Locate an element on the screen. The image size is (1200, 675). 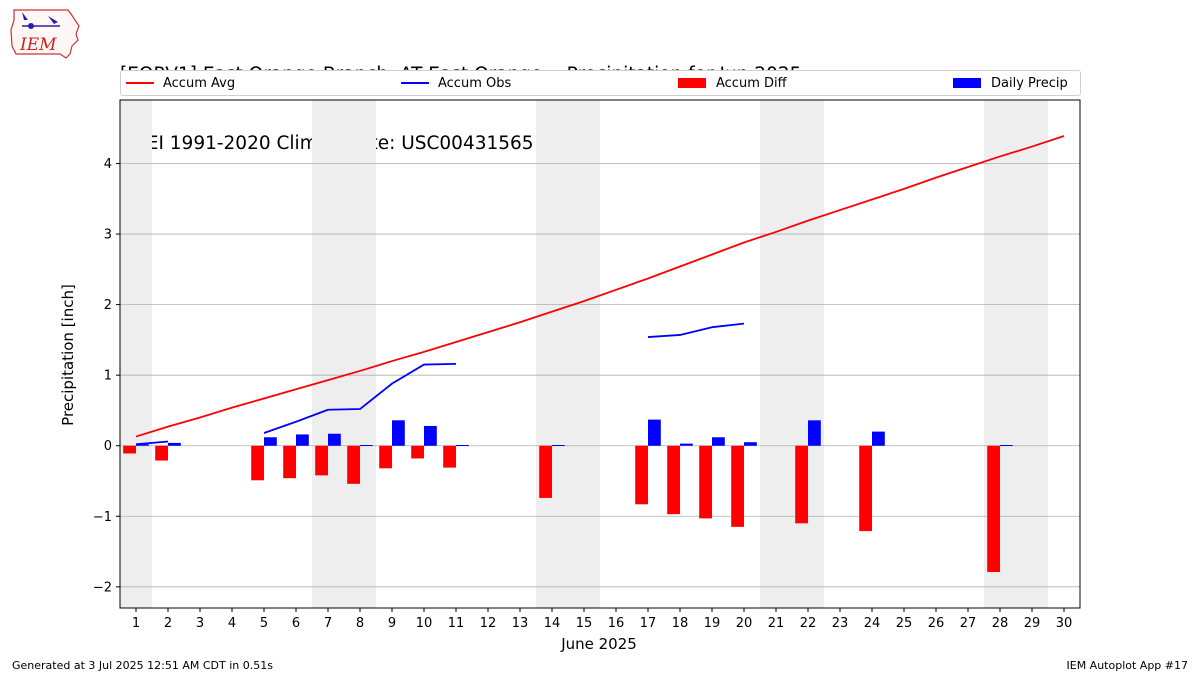
x-axis-label: June 2025 is located at coordinates (599, 644).